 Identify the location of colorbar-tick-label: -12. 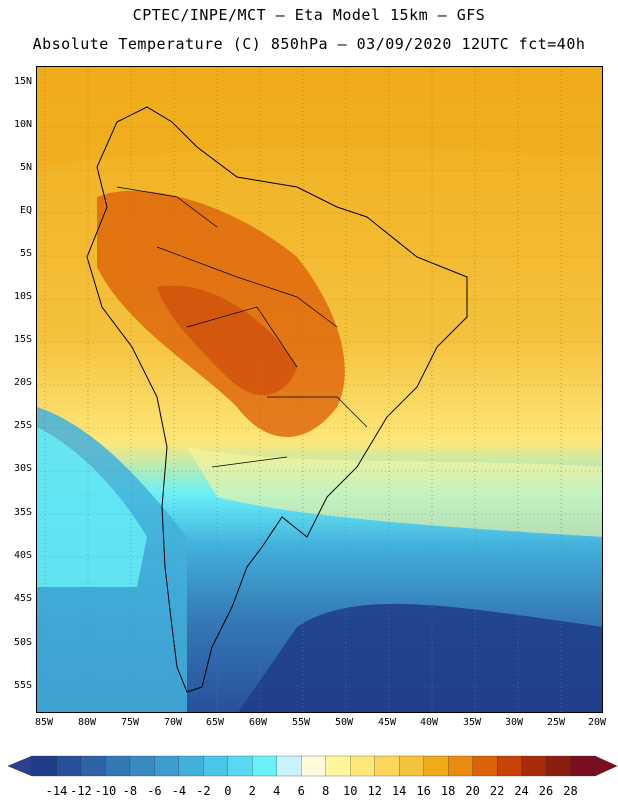
(81, 791).